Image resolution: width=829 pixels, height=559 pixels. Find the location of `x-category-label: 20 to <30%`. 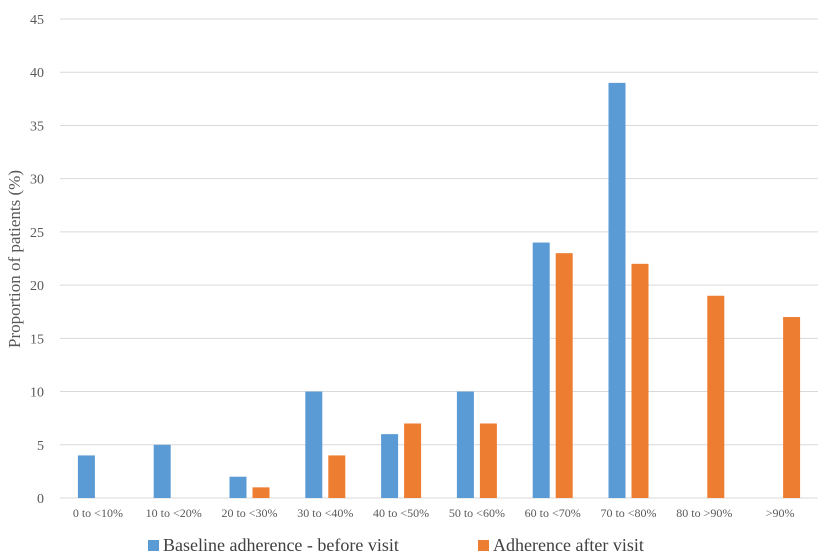

x-category-label: 20 to <30% is located at coordinates (249, 513).